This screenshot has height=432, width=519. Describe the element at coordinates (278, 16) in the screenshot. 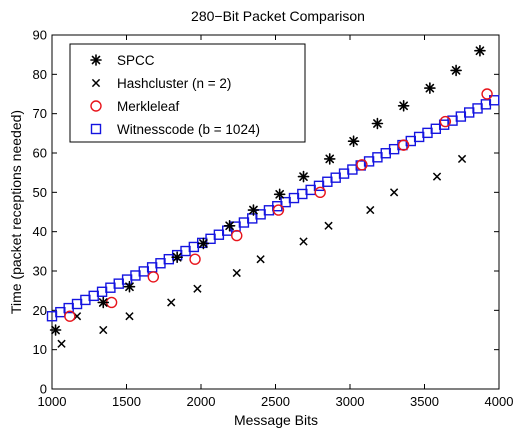

I see `chart-title: 280−Bit Packet Comparison` at that location.